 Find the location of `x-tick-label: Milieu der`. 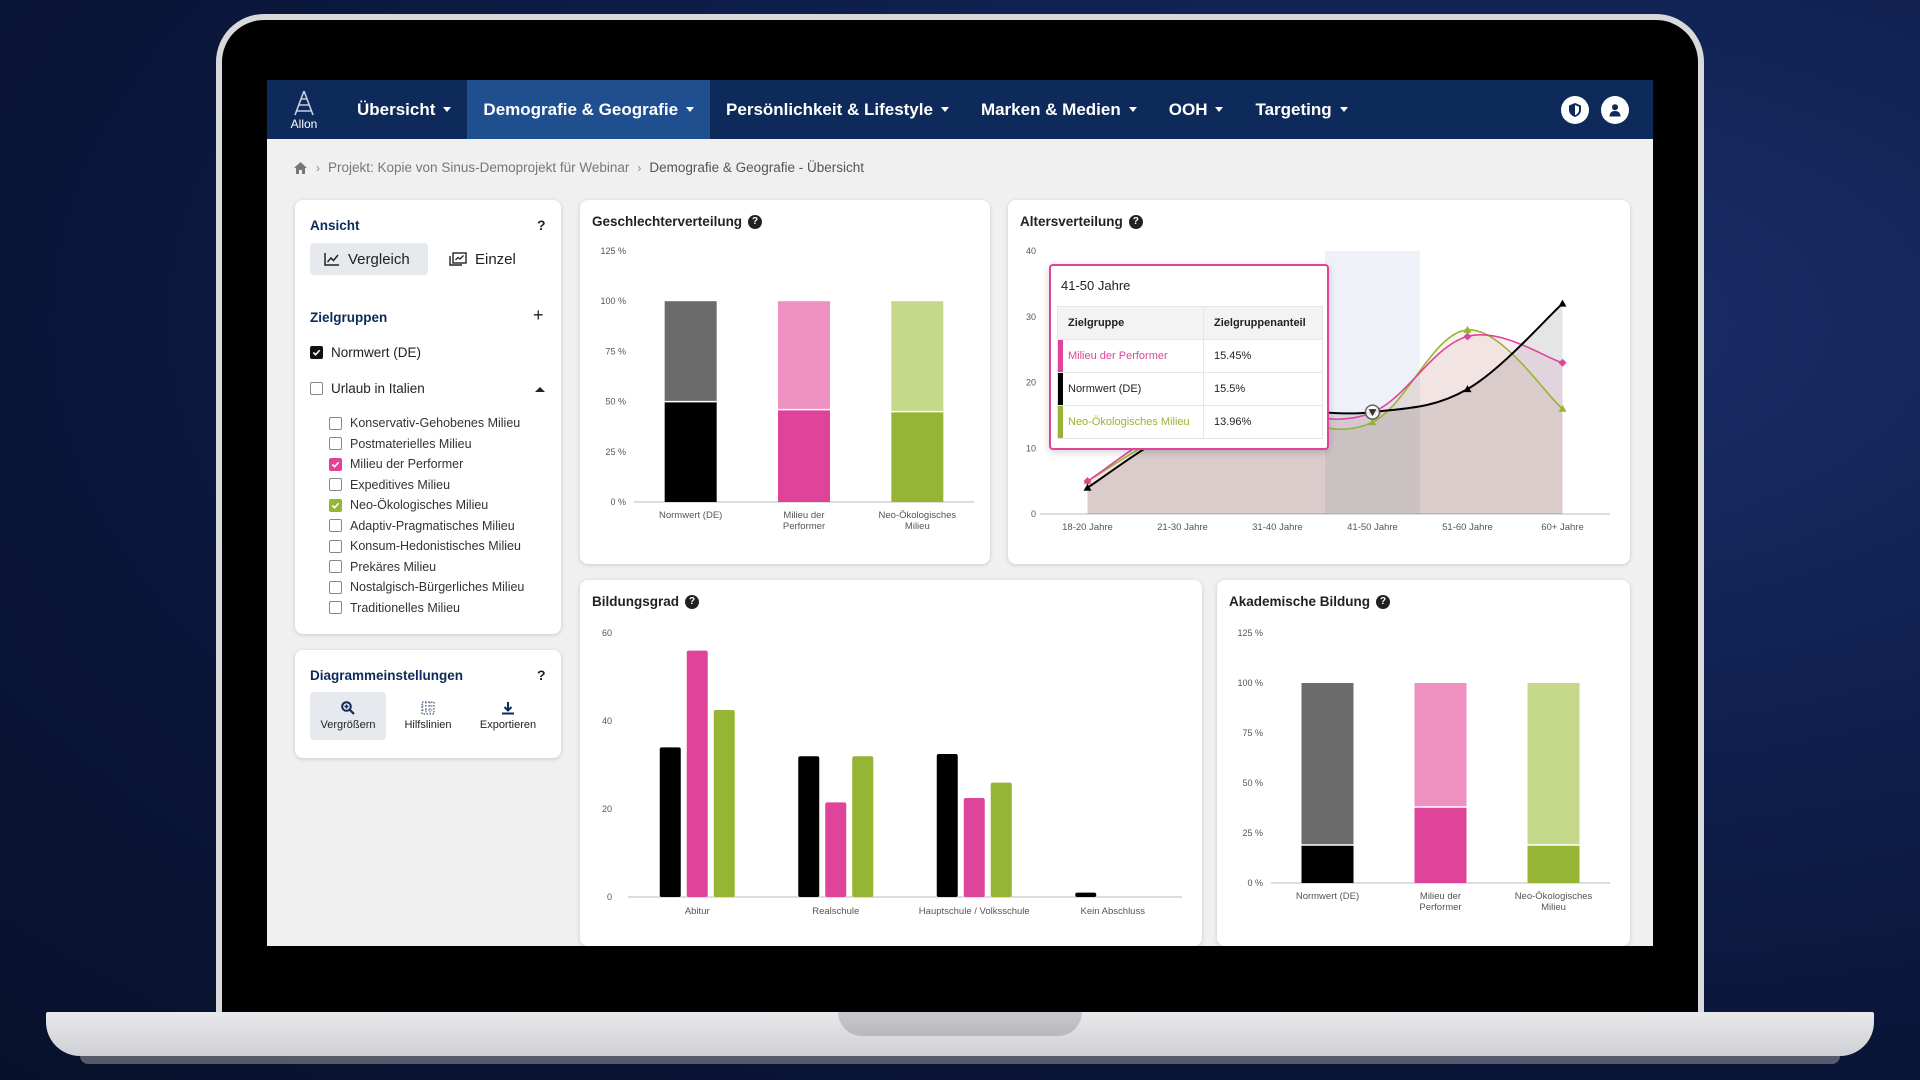

x-tick-label: Milieu der is located at coordinates (1440, 896).